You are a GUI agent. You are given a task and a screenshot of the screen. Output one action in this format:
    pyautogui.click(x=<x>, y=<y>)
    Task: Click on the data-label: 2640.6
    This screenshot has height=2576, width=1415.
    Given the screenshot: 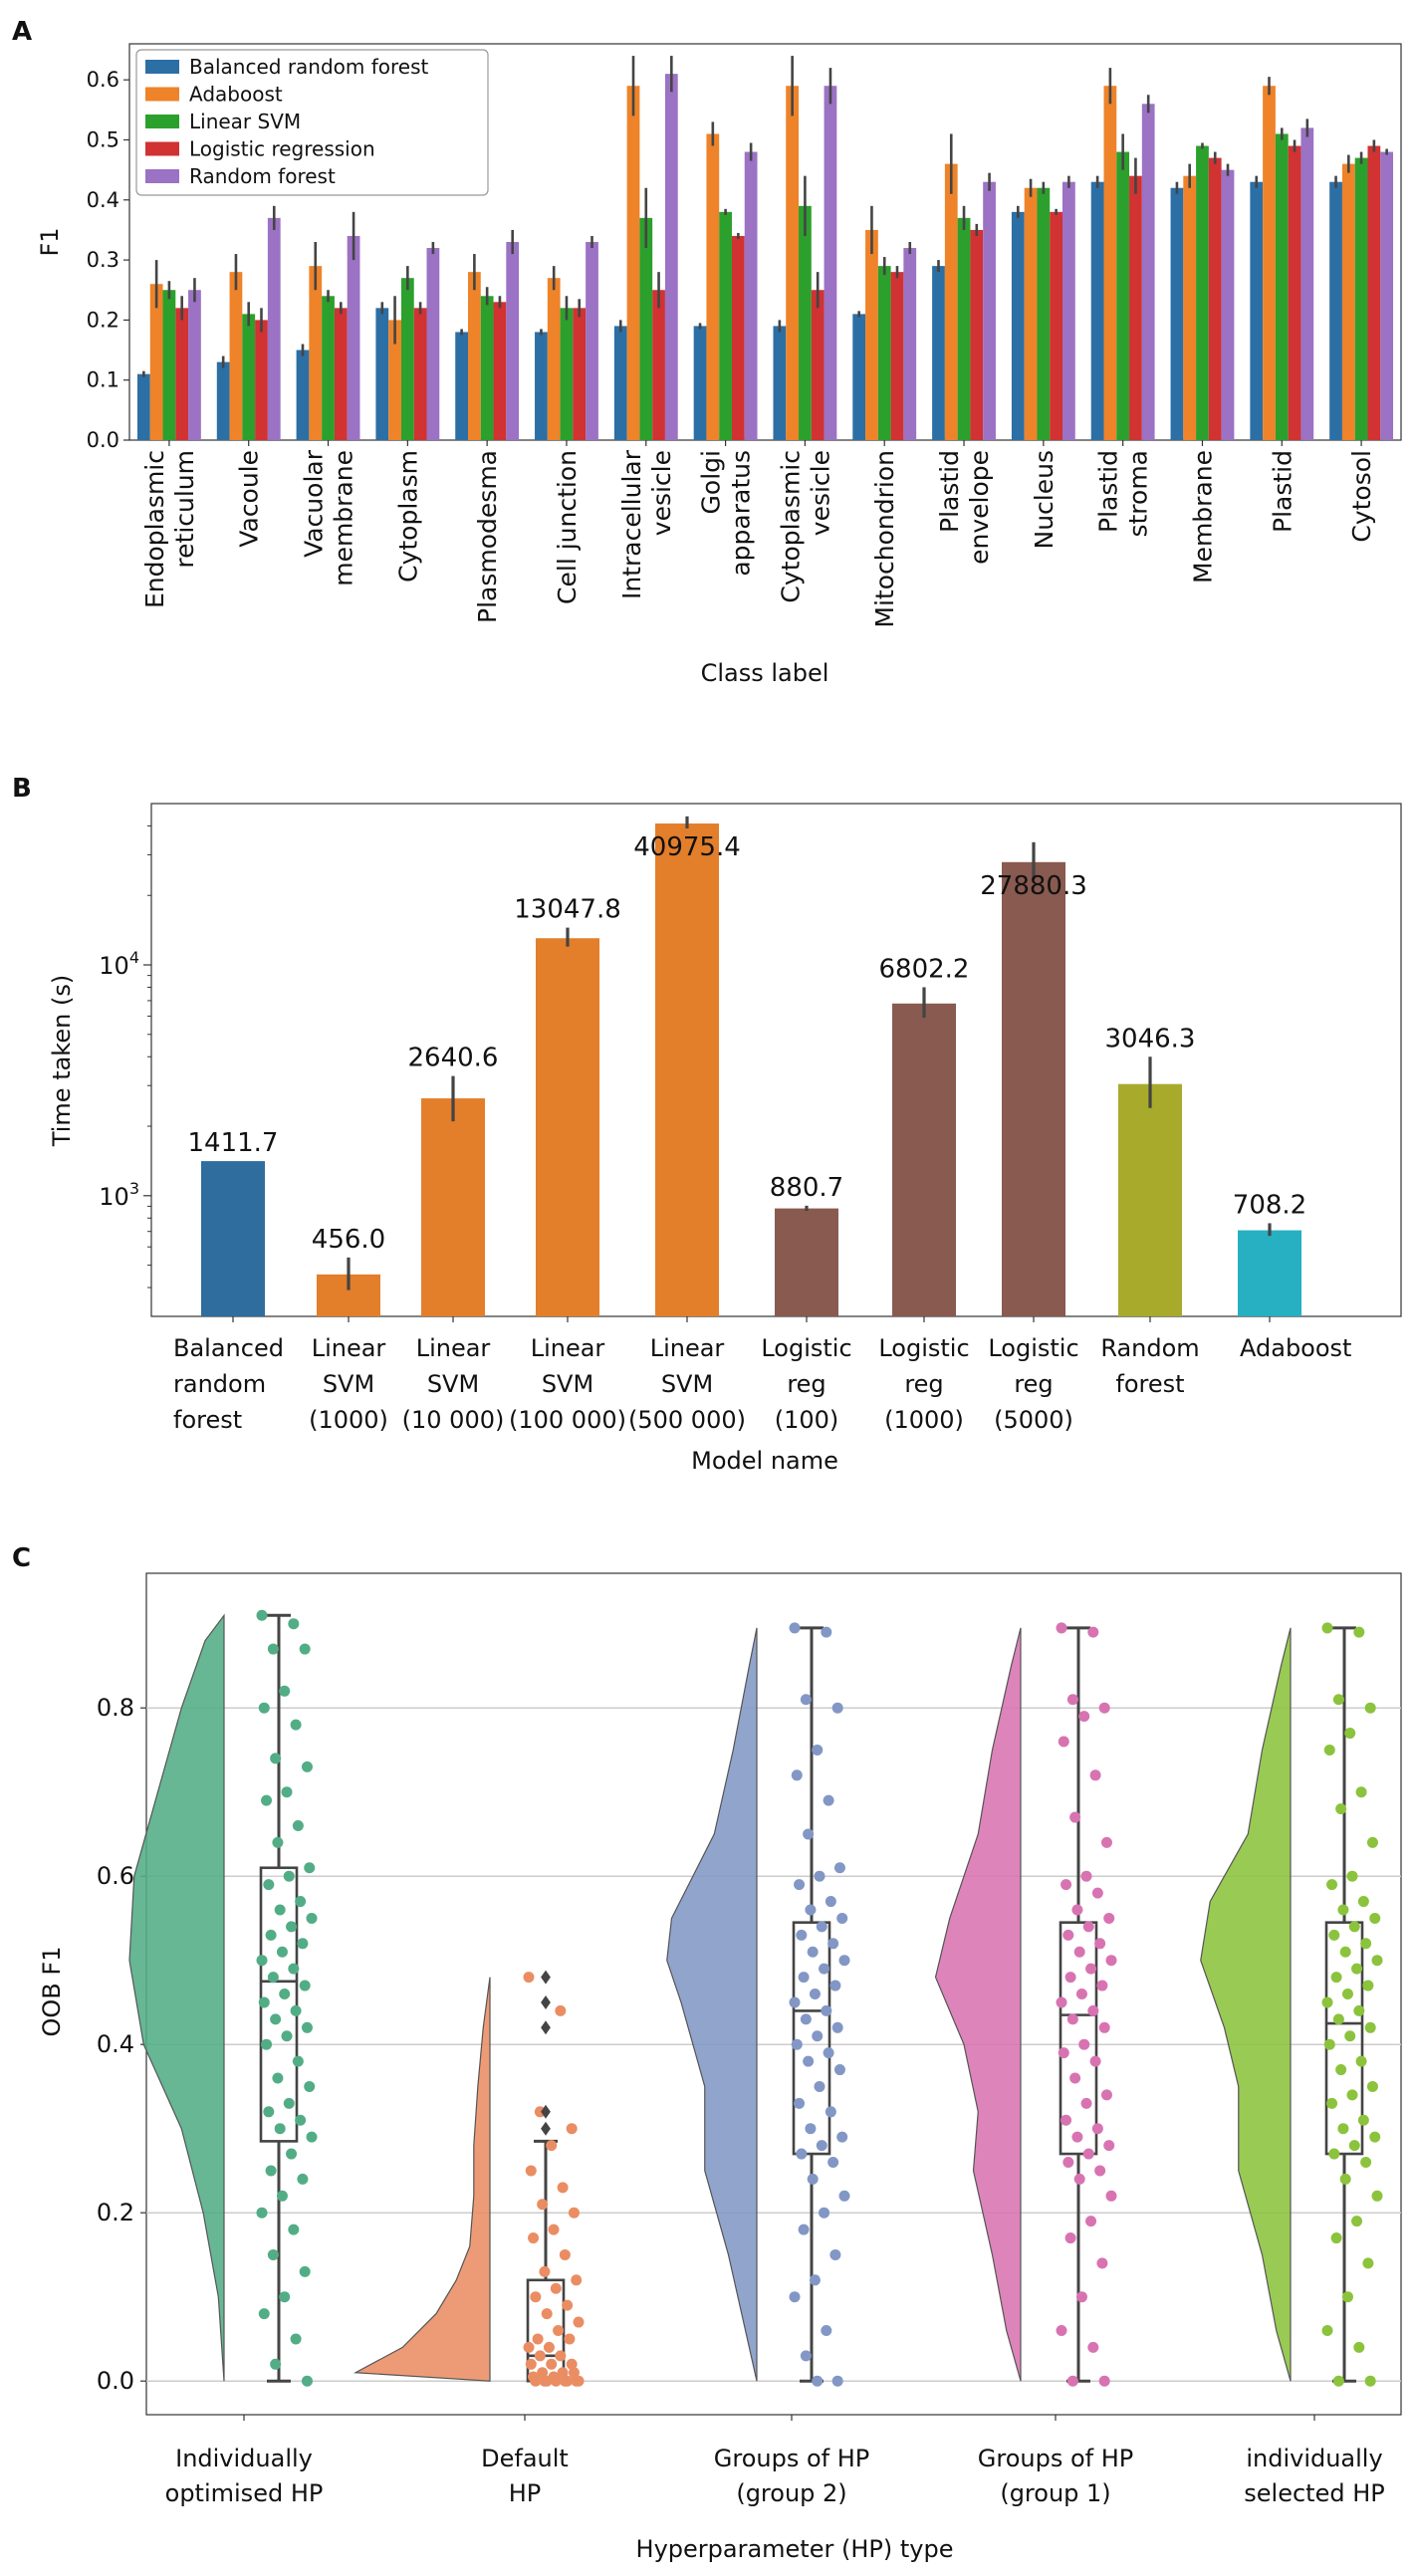 What is the action you would take?
    pyautogui.click(x=454, y=1058)
    